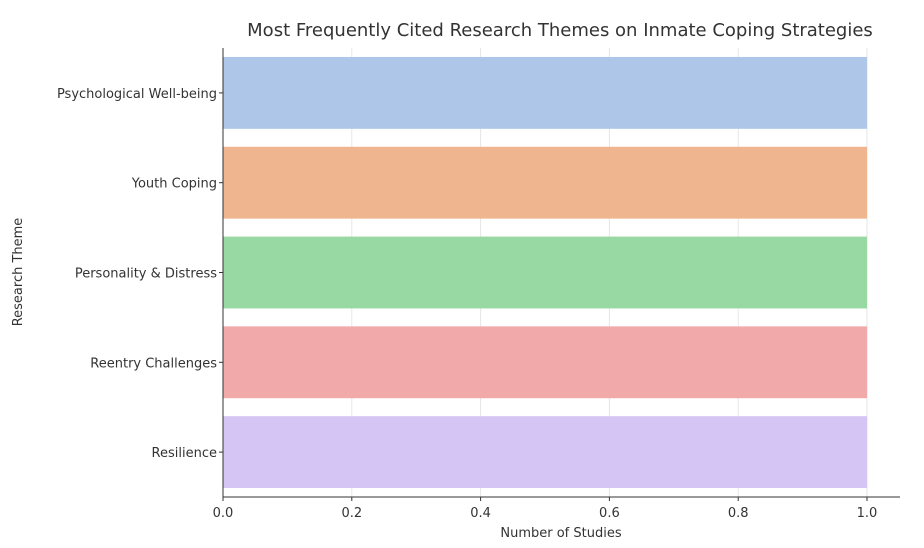 The width and height of the screenshot is (924, 548). I want to click on y-tick-label: Psychological Well-being, so click(137, 94).